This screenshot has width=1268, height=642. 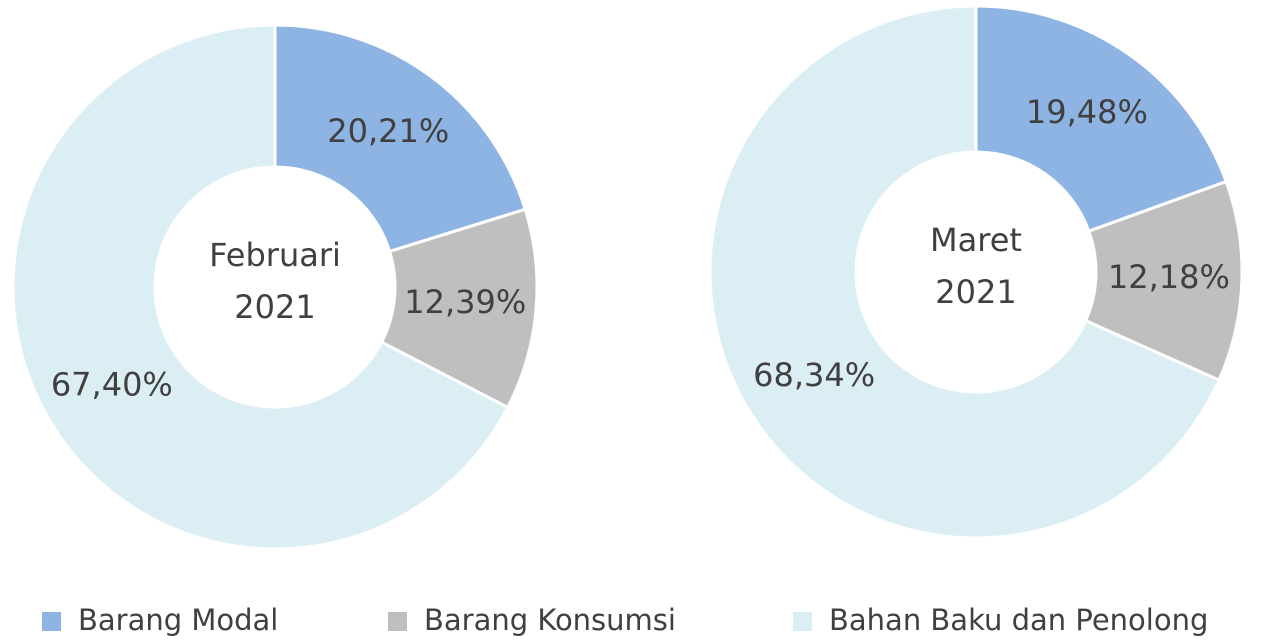 I want to click on data-label: 12,18%, so click(x=1169, y=277).